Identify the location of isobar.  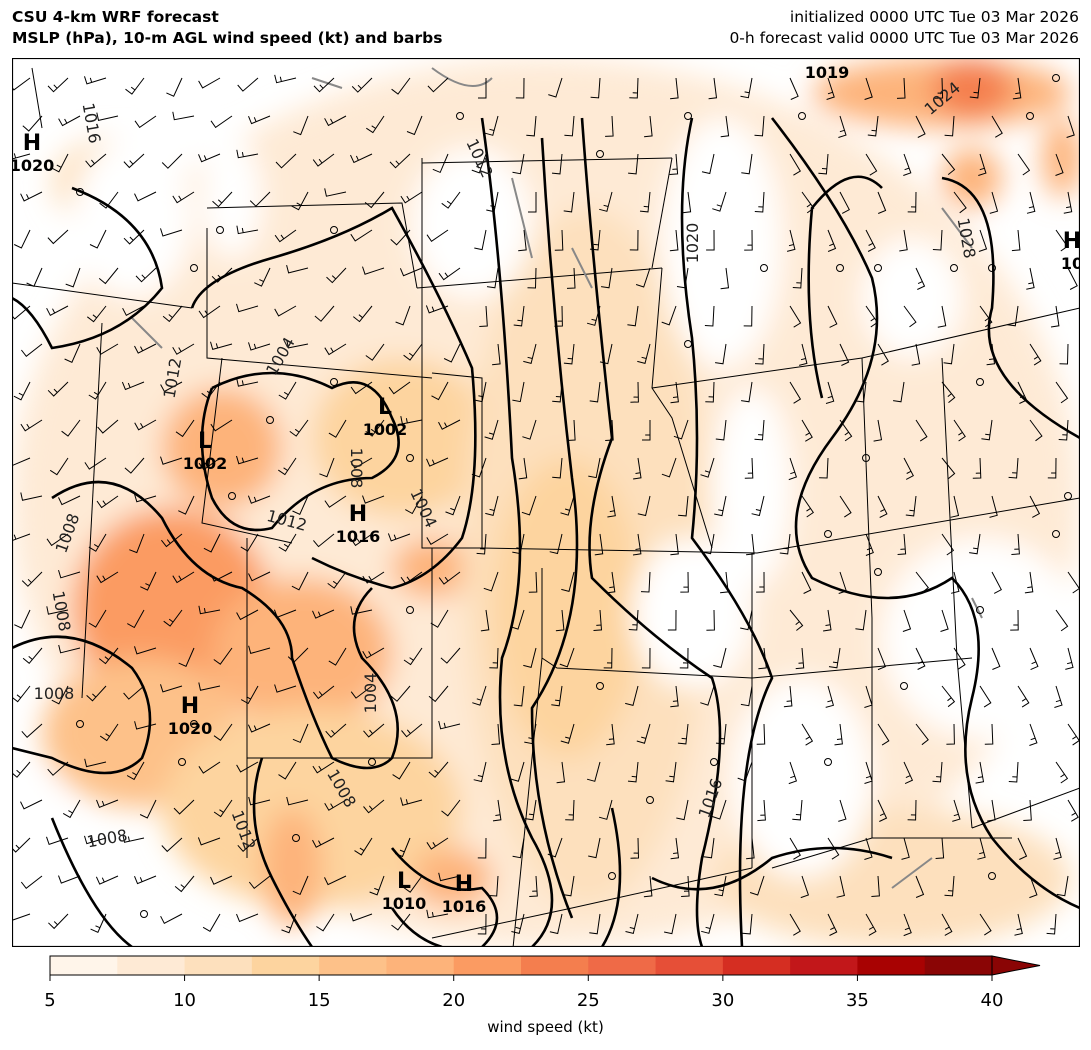
(82, 705).